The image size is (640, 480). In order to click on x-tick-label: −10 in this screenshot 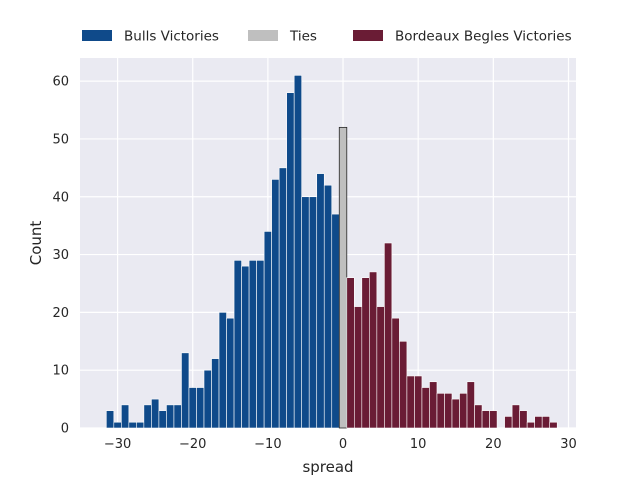, I will do `click(267, 444)`.